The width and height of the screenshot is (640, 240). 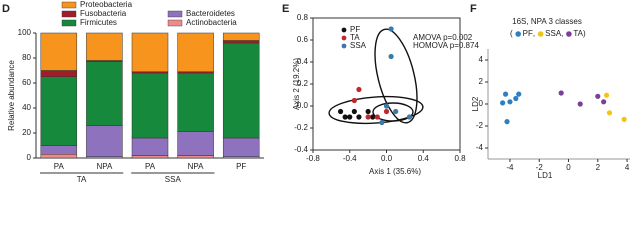 I want to click on x-tick-label: 0.8, so click(x=460, y=158).